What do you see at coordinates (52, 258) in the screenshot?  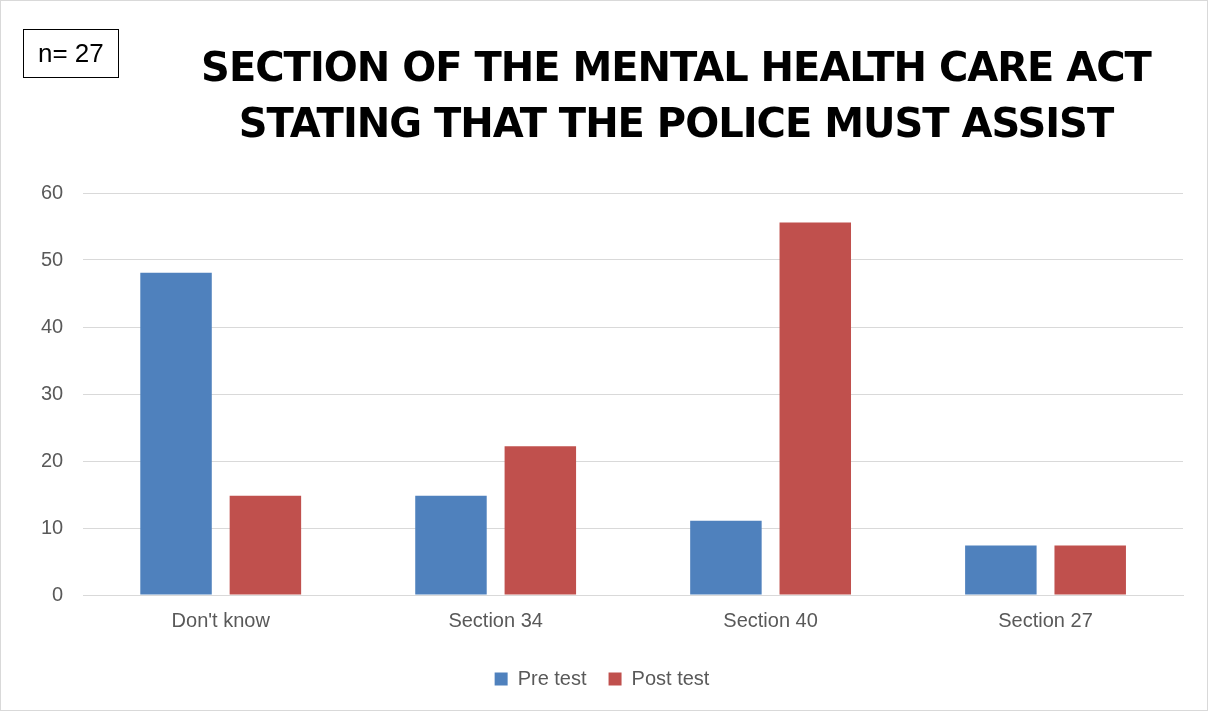 I see `y-tick-label: 50` at bounding box center [52, 258].